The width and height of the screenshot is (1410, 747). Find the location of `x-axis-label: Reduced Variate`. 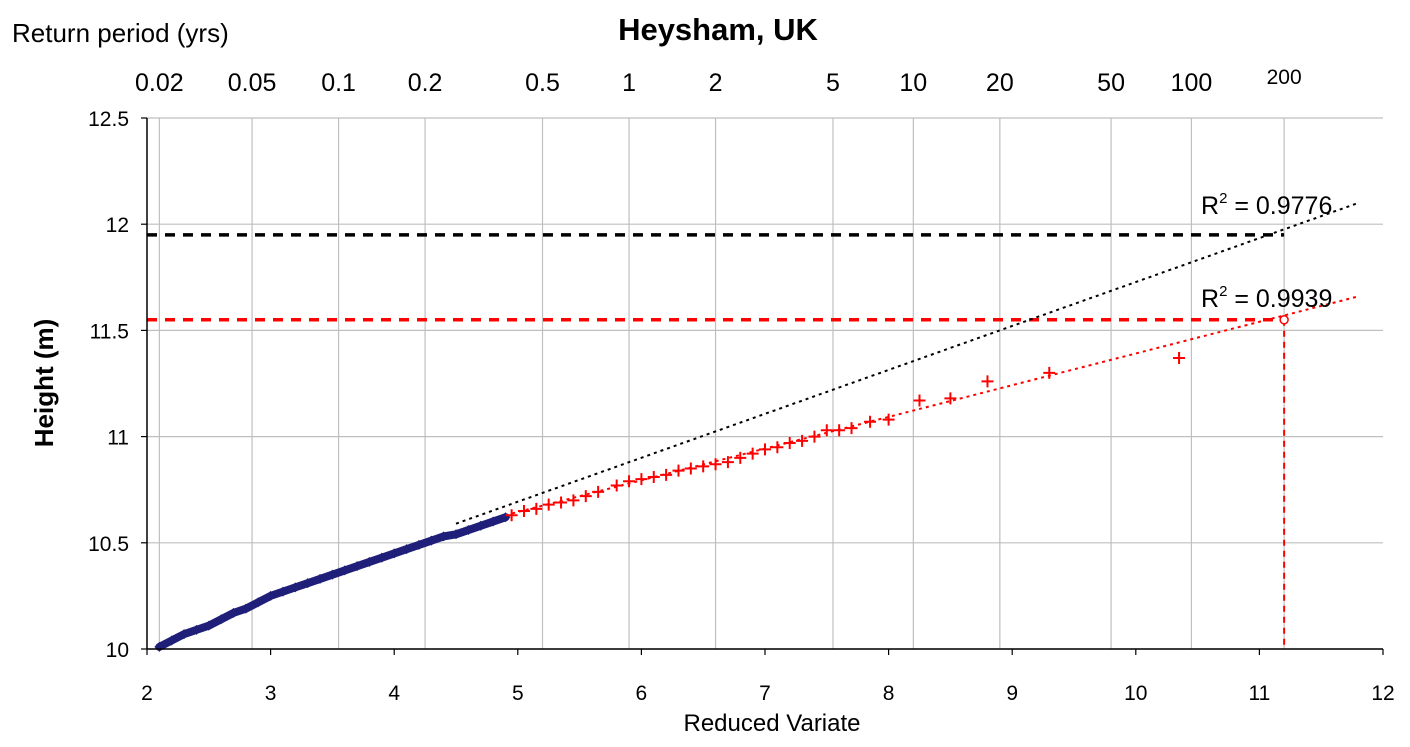

x-axis-label: Reduced Variate is located at coordinates (772, 723).